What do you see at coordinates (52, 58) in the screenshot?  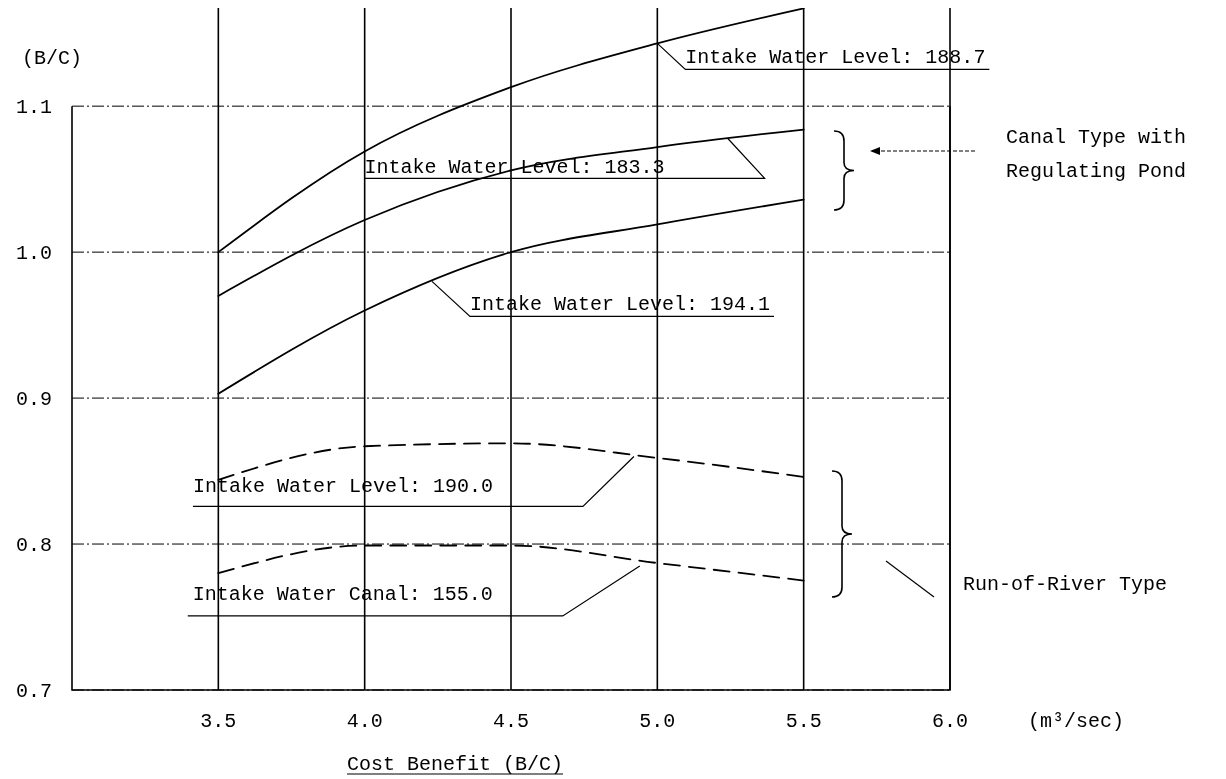 I see `y-axis-title: (B/C)` at bounding box center [52, 58].